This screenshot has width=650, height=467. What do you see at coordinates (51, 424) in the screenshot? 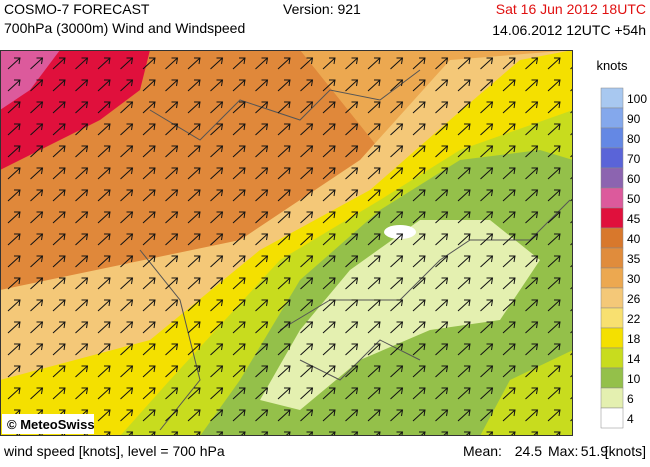
I see `copyright: © MeteoSwiss` at bounding box center [51, 424].